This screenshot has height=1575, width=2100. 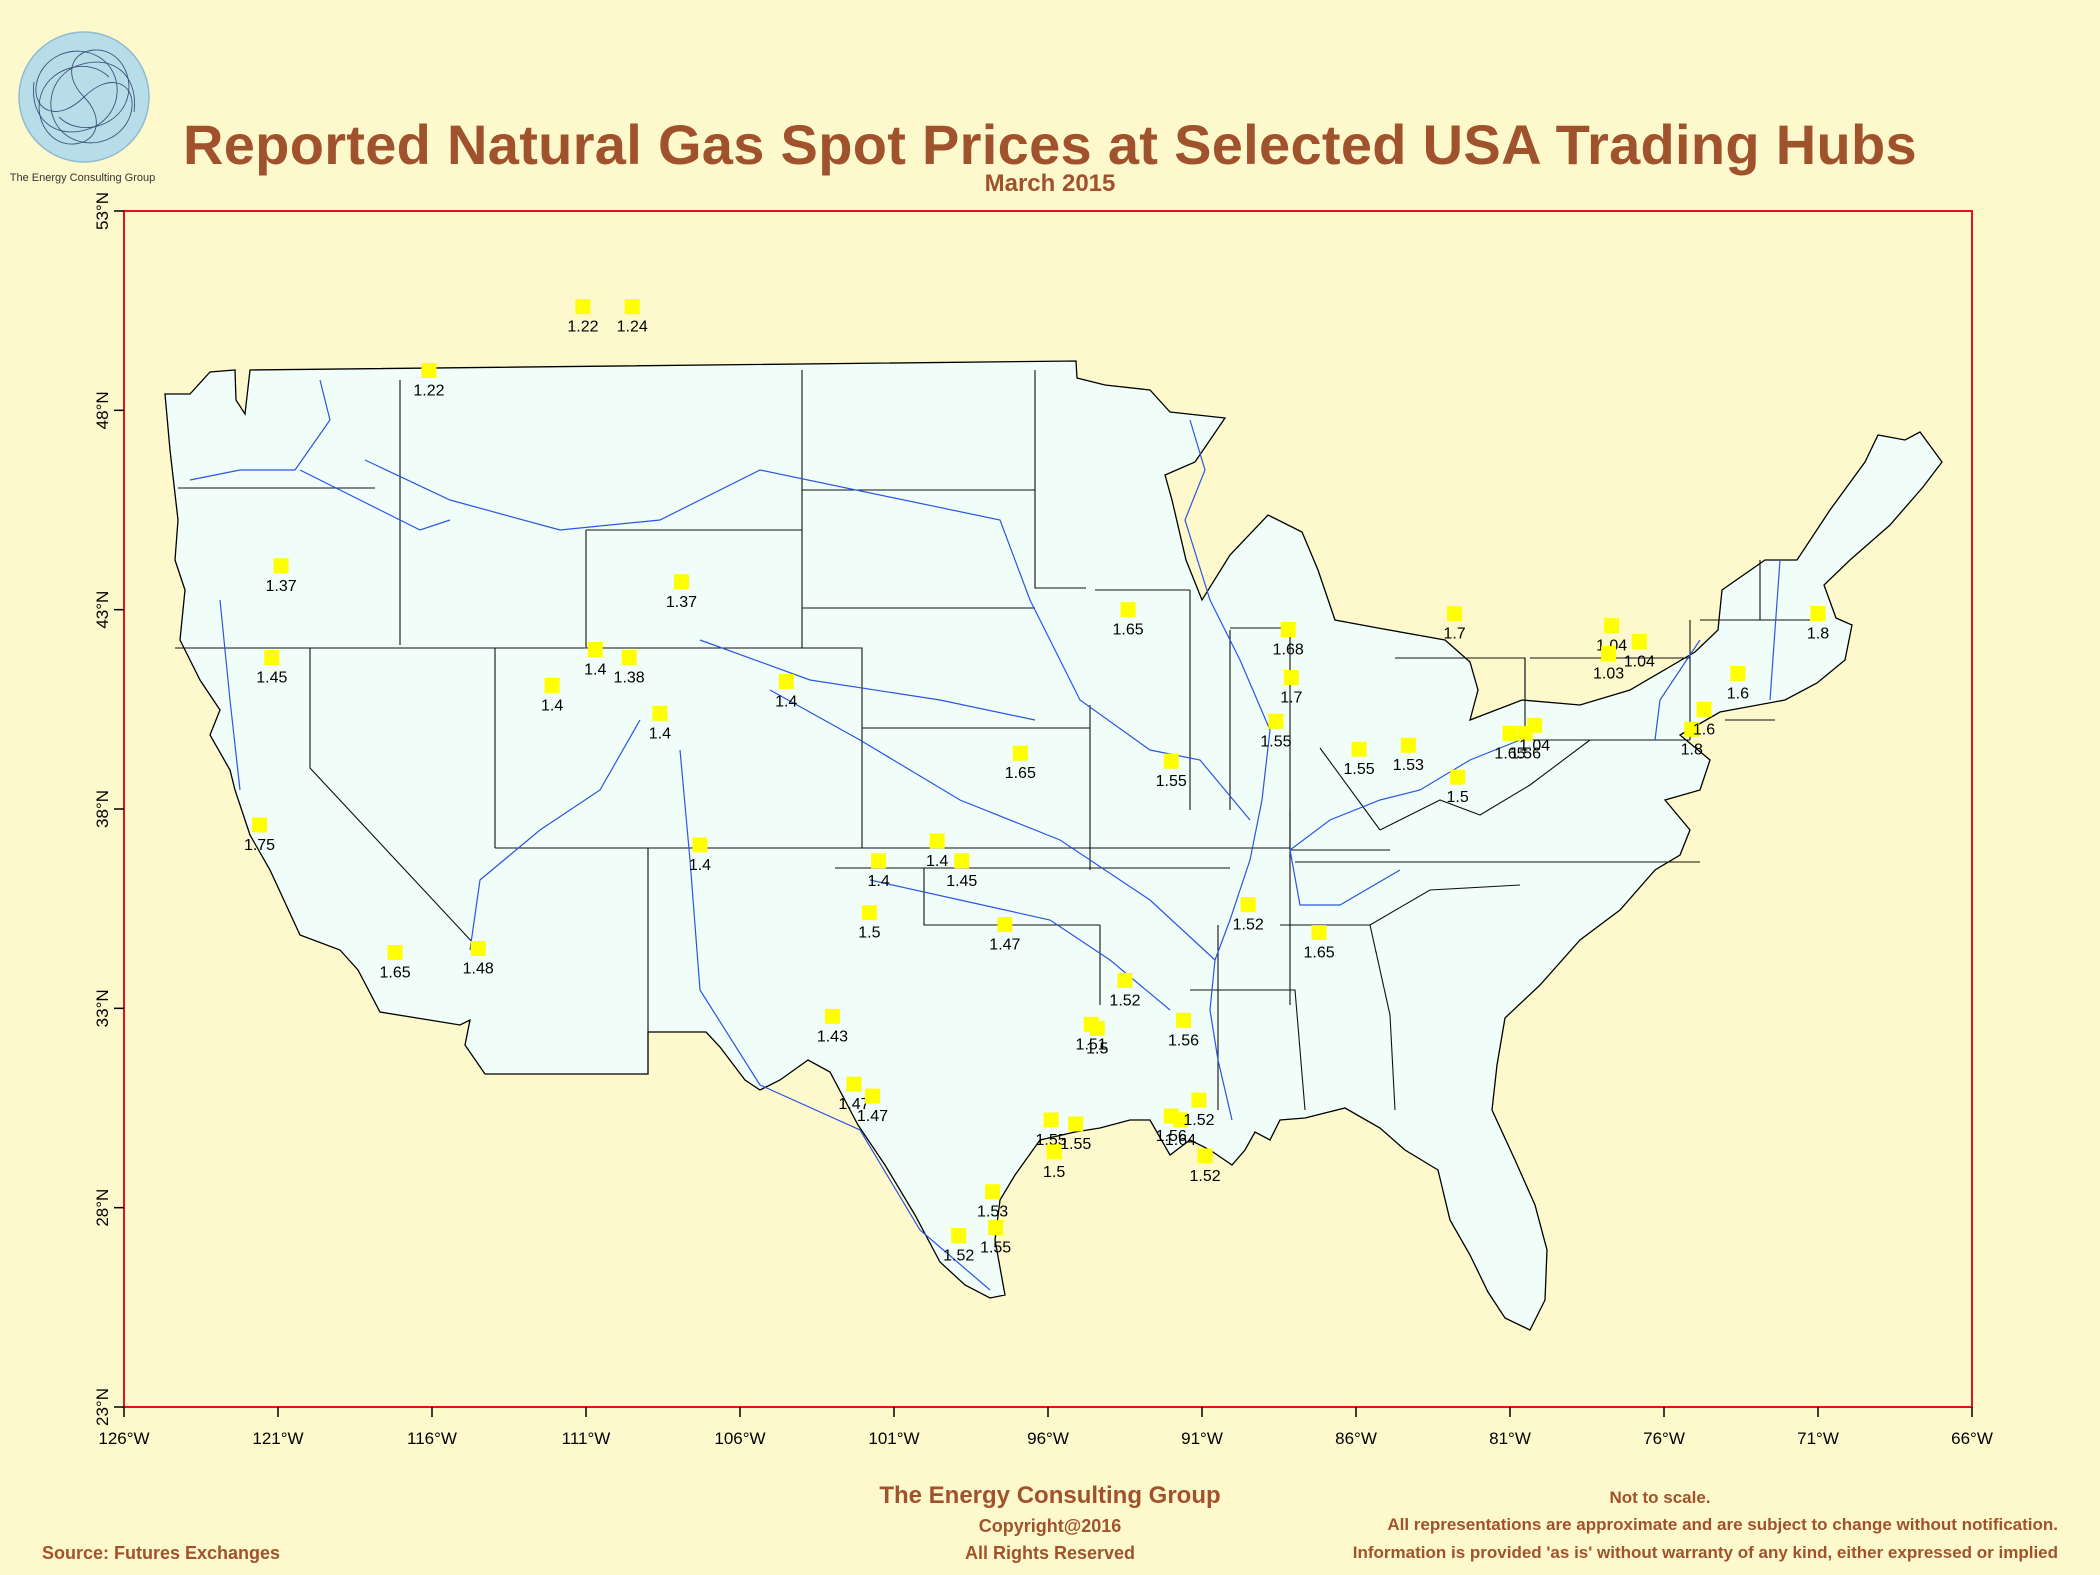 I want to click on page-subtitle: March 2015, so click(x=1050, y=183).